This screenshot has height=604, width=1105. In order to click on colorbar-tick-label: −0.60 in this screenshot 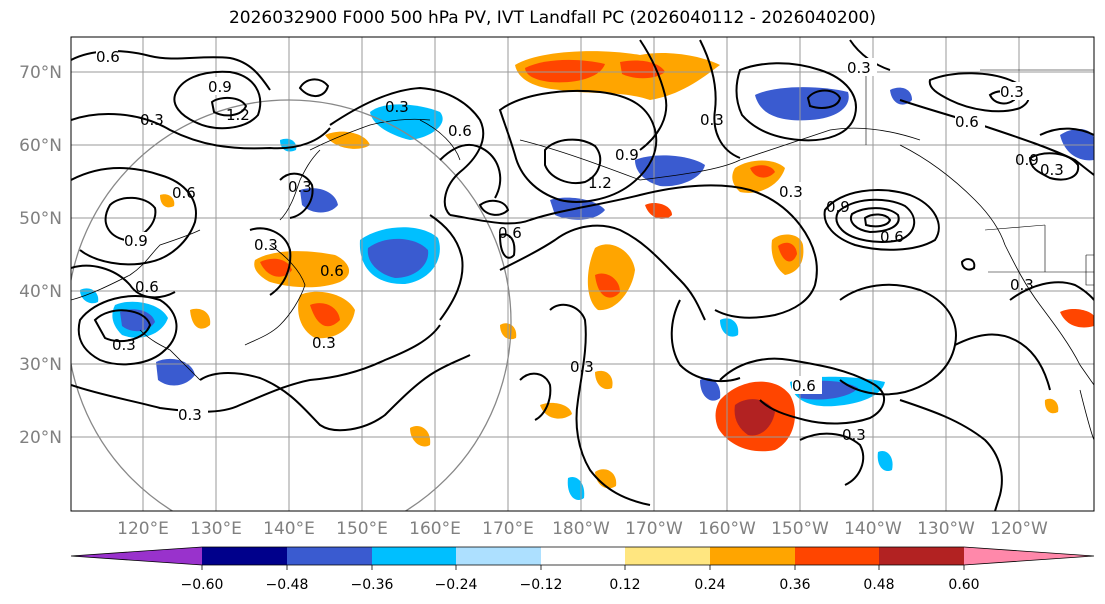, I will do `click(202, 585)`.